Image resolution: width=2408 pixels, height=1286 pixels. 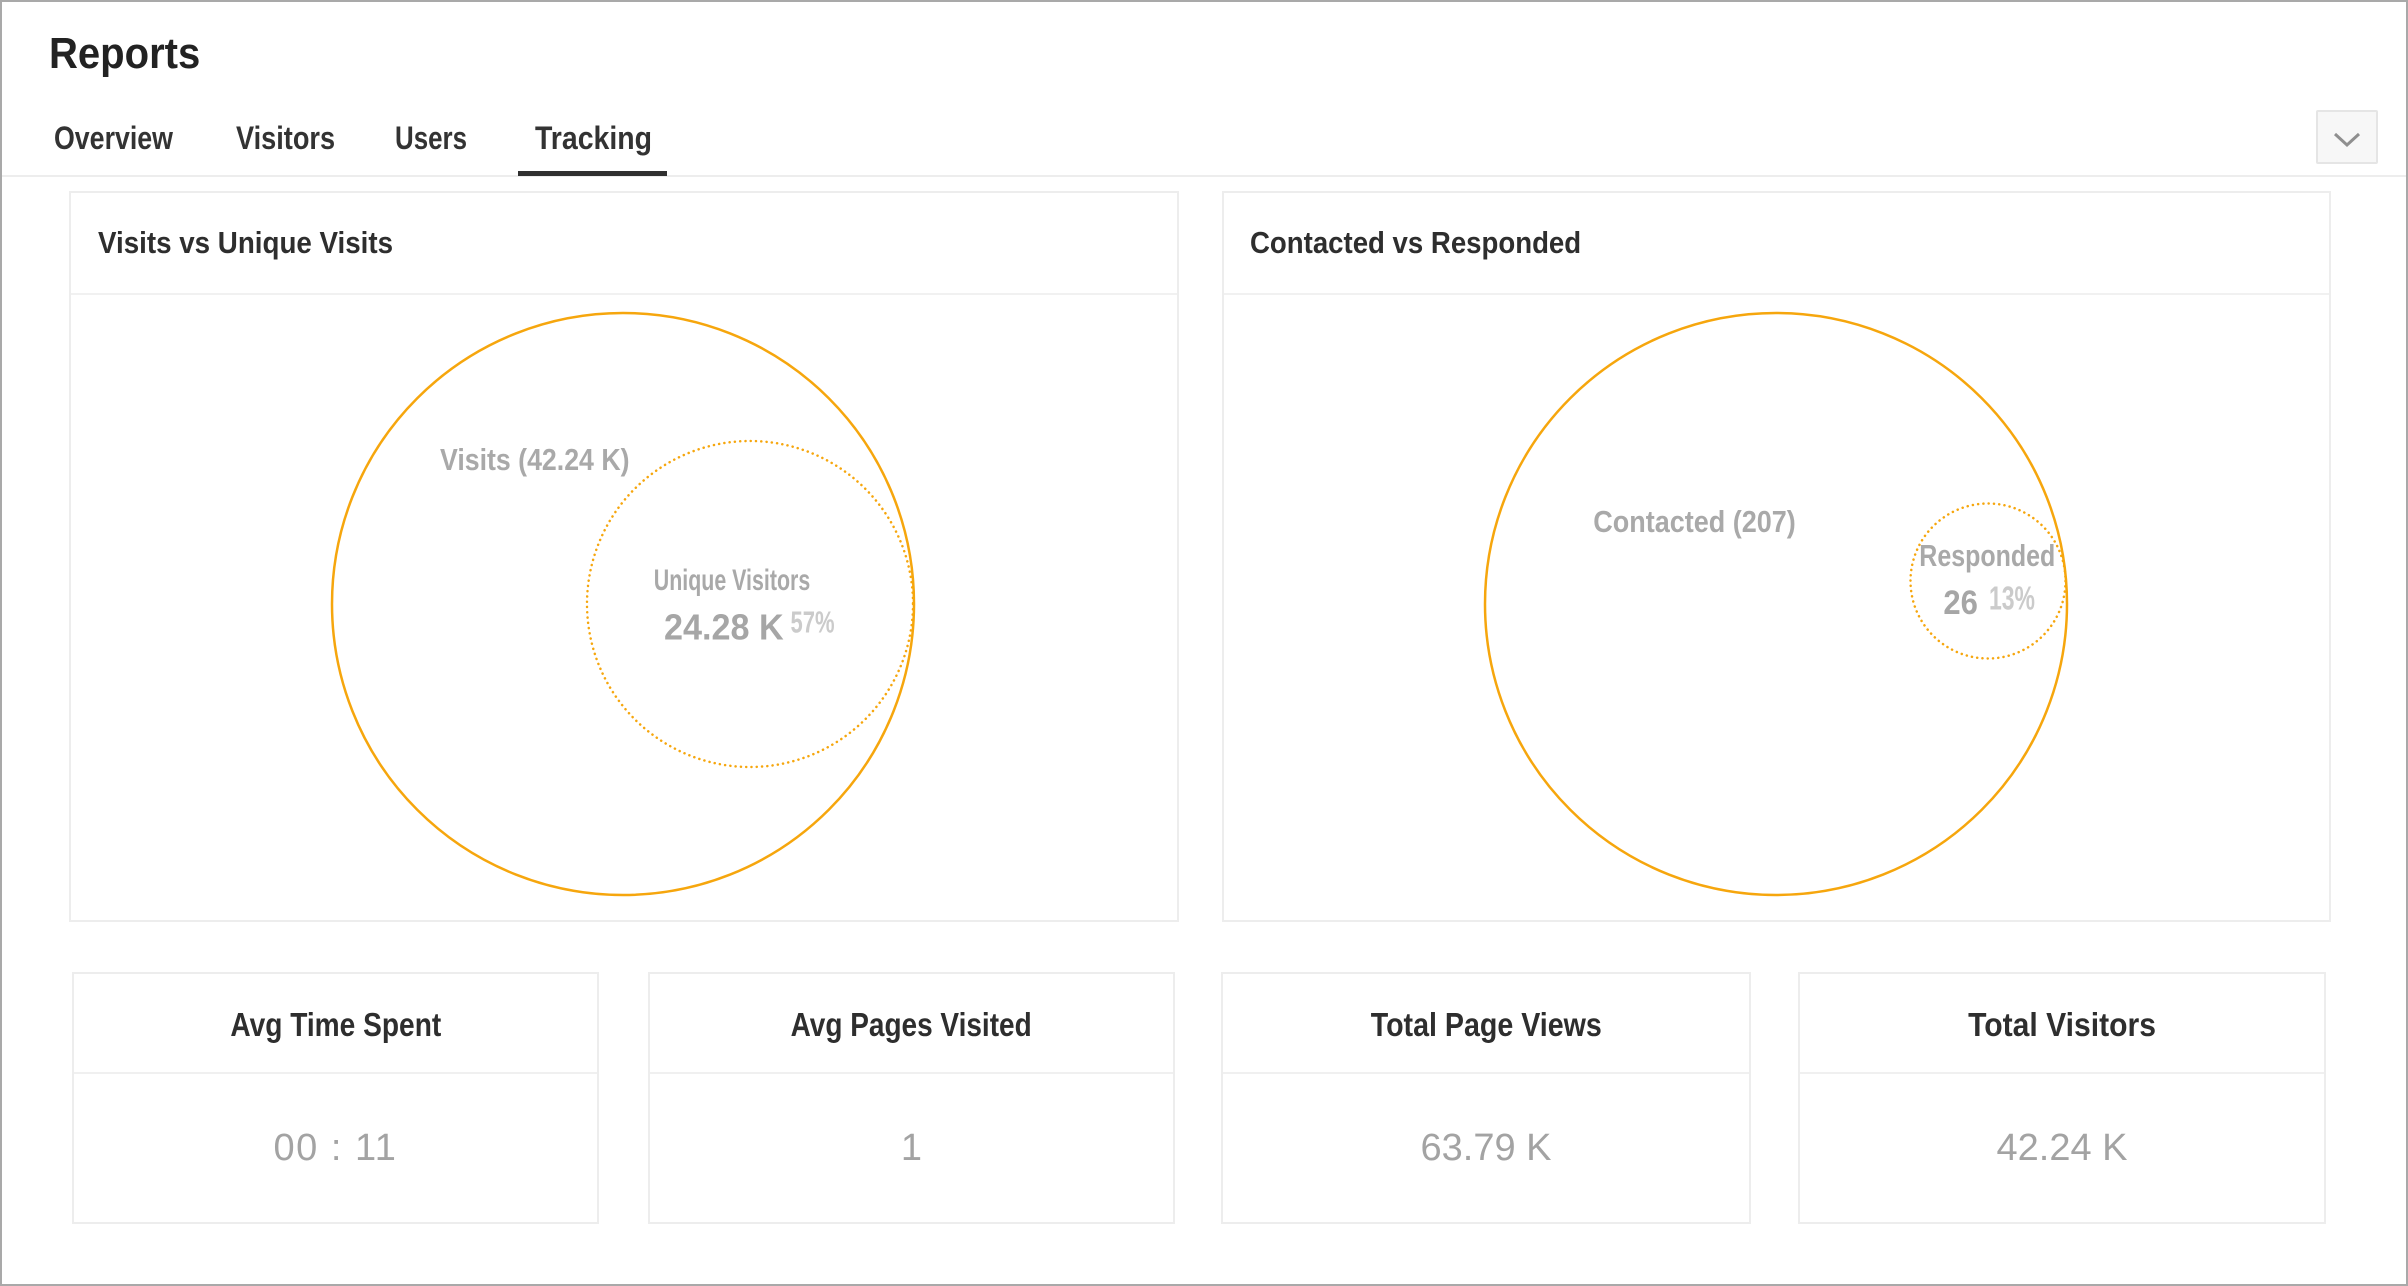 I want to click on svg-text: Visits (42.24 K), so click(x=535, y=459).